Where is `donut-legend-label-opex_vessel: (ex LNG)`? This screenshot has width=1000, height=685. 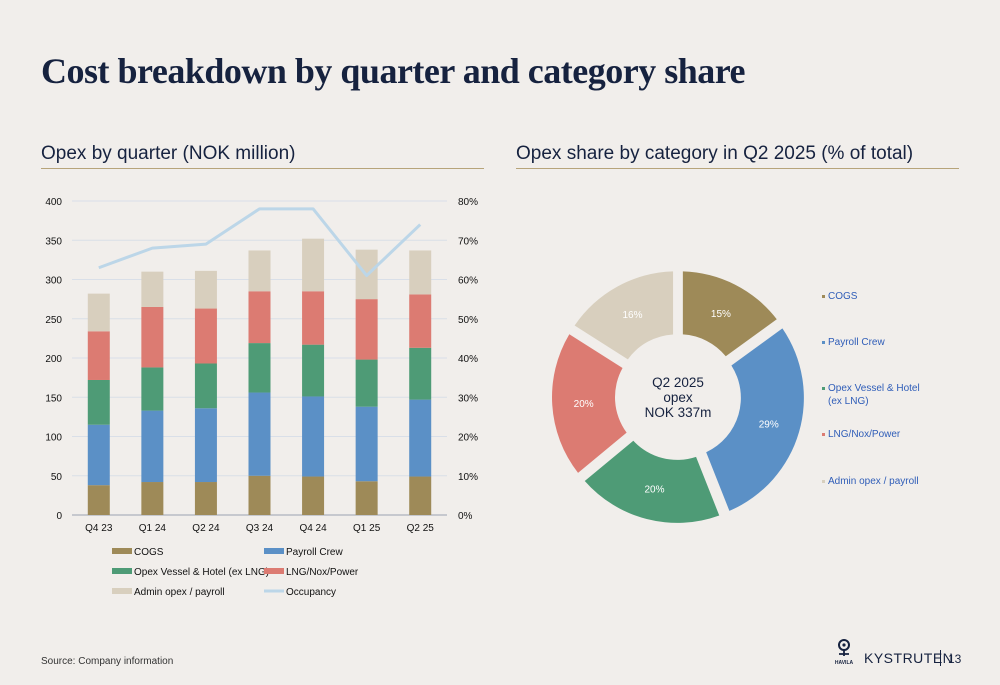 donut-legend-label-opex_vessel: (ex LNG) is located at coordinates (848, 401).